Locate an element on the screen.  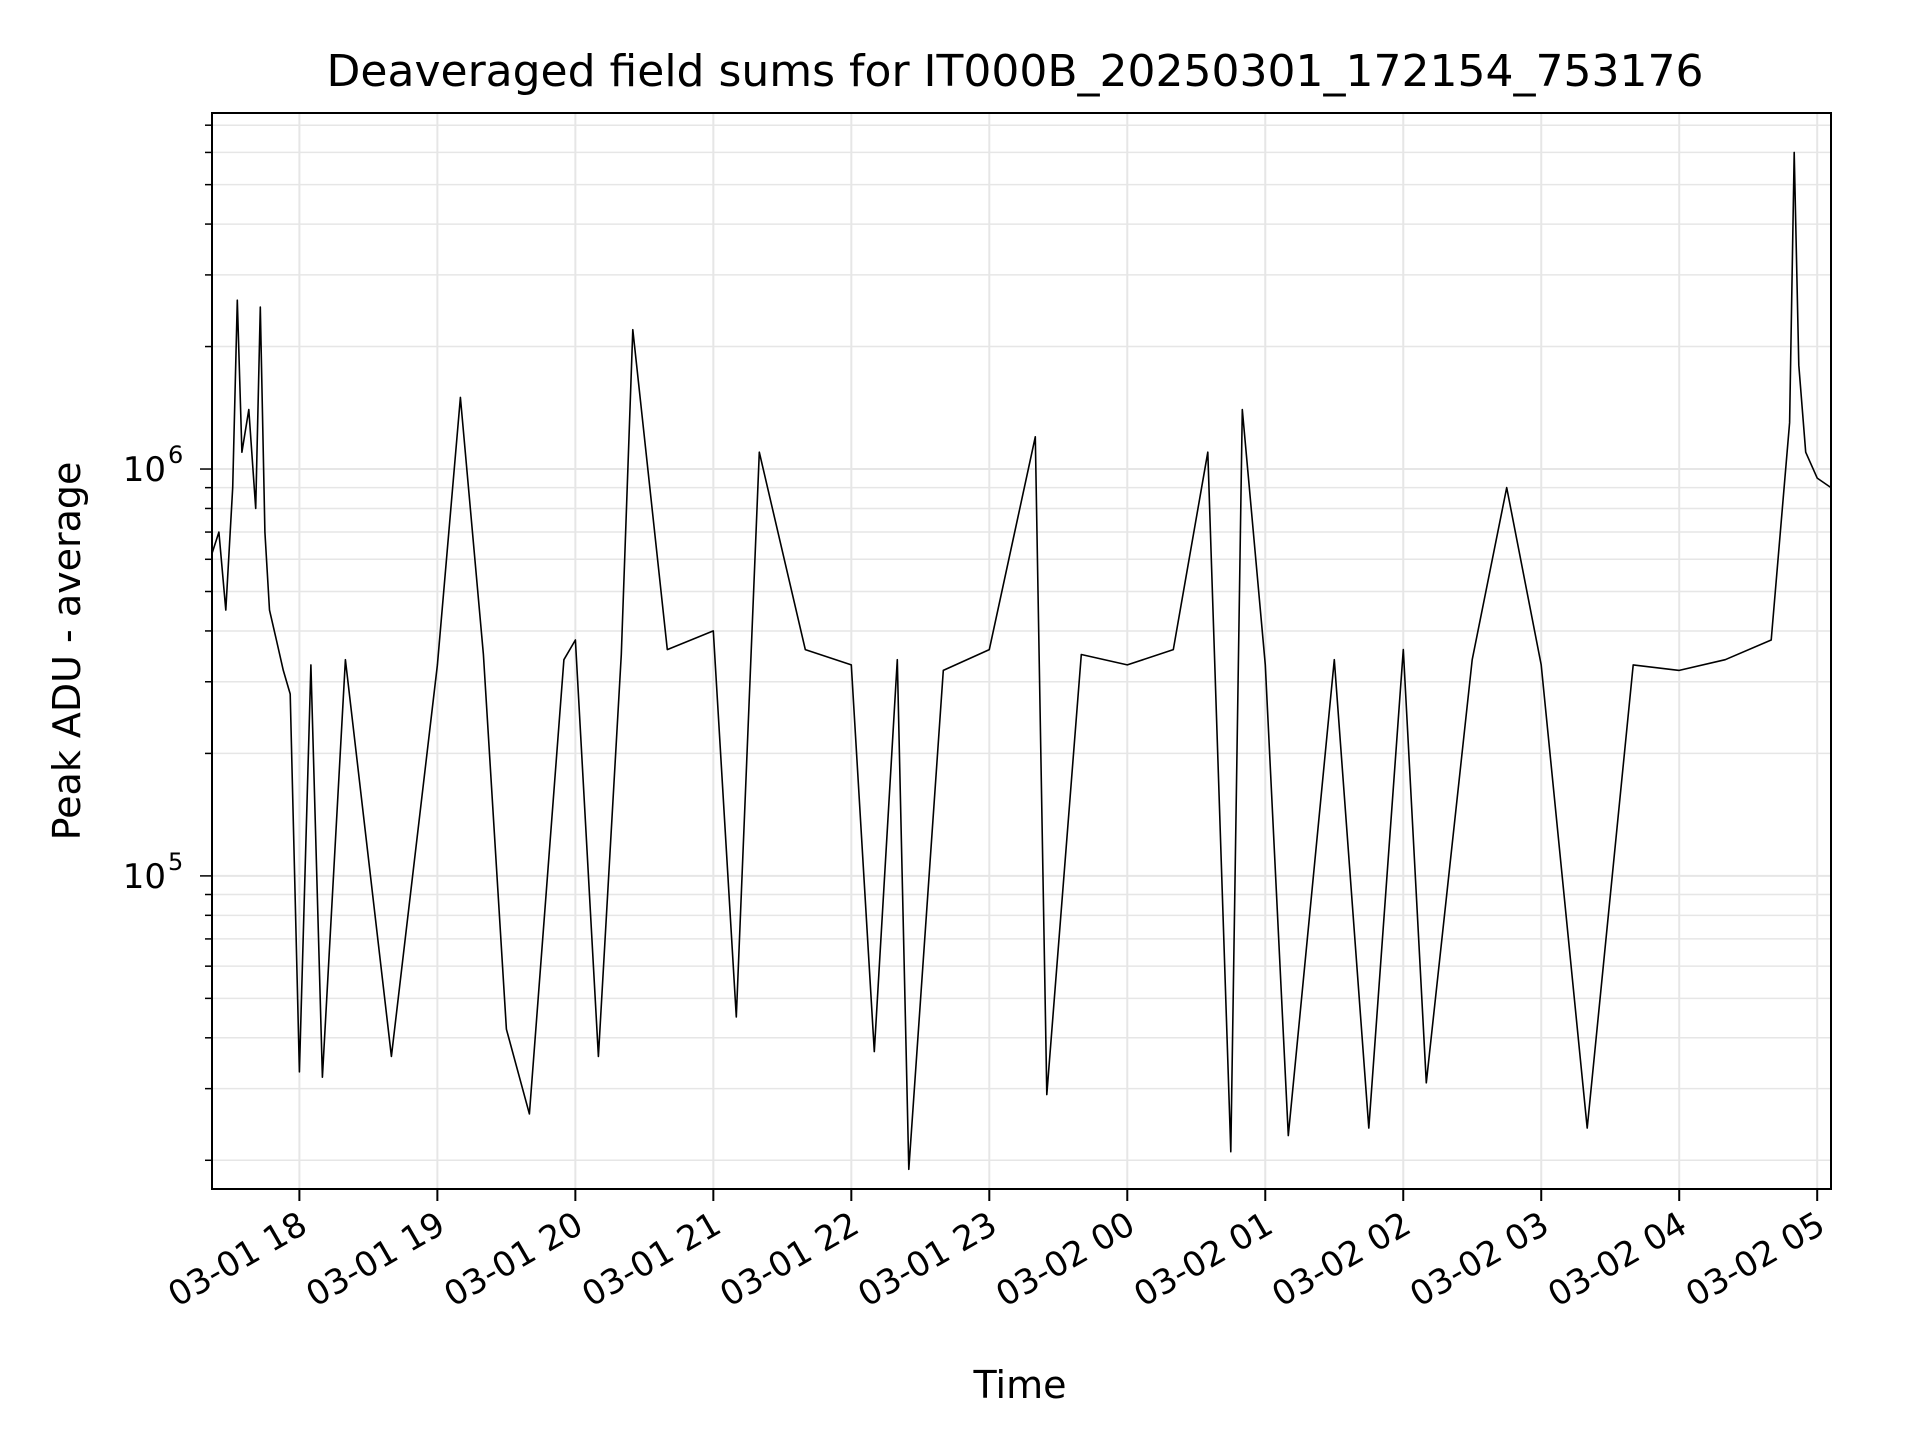
x-axis-label: Time is located at coordinates (1020, 1385).